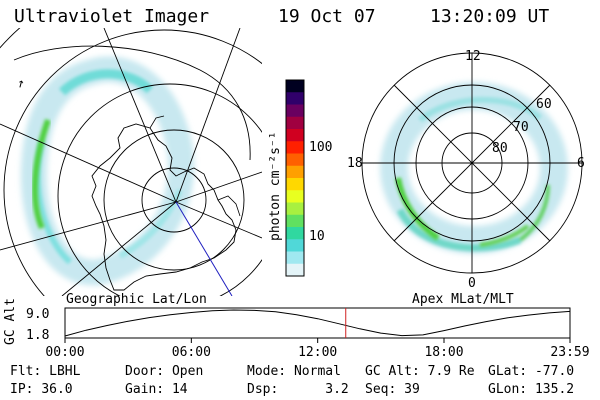 Image resolution: width=600 pixels, height=400 pixels. Describe the element at coordinates (64, 352) in the screenshot. I see `x-tick-label: 00:00` at that location.